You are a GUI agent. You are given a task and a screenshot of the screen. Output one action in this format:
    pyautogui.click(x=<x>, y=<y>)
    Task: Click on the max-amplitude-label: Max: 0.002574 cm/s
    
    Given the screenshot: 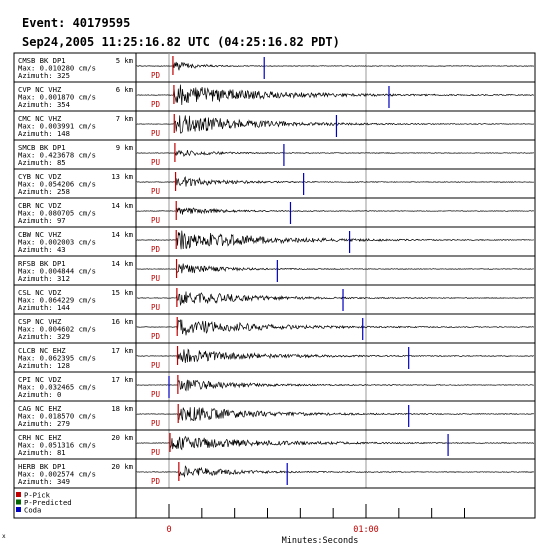 What is the action you would take?
    pyautogui.click(x=57, y=474)
    